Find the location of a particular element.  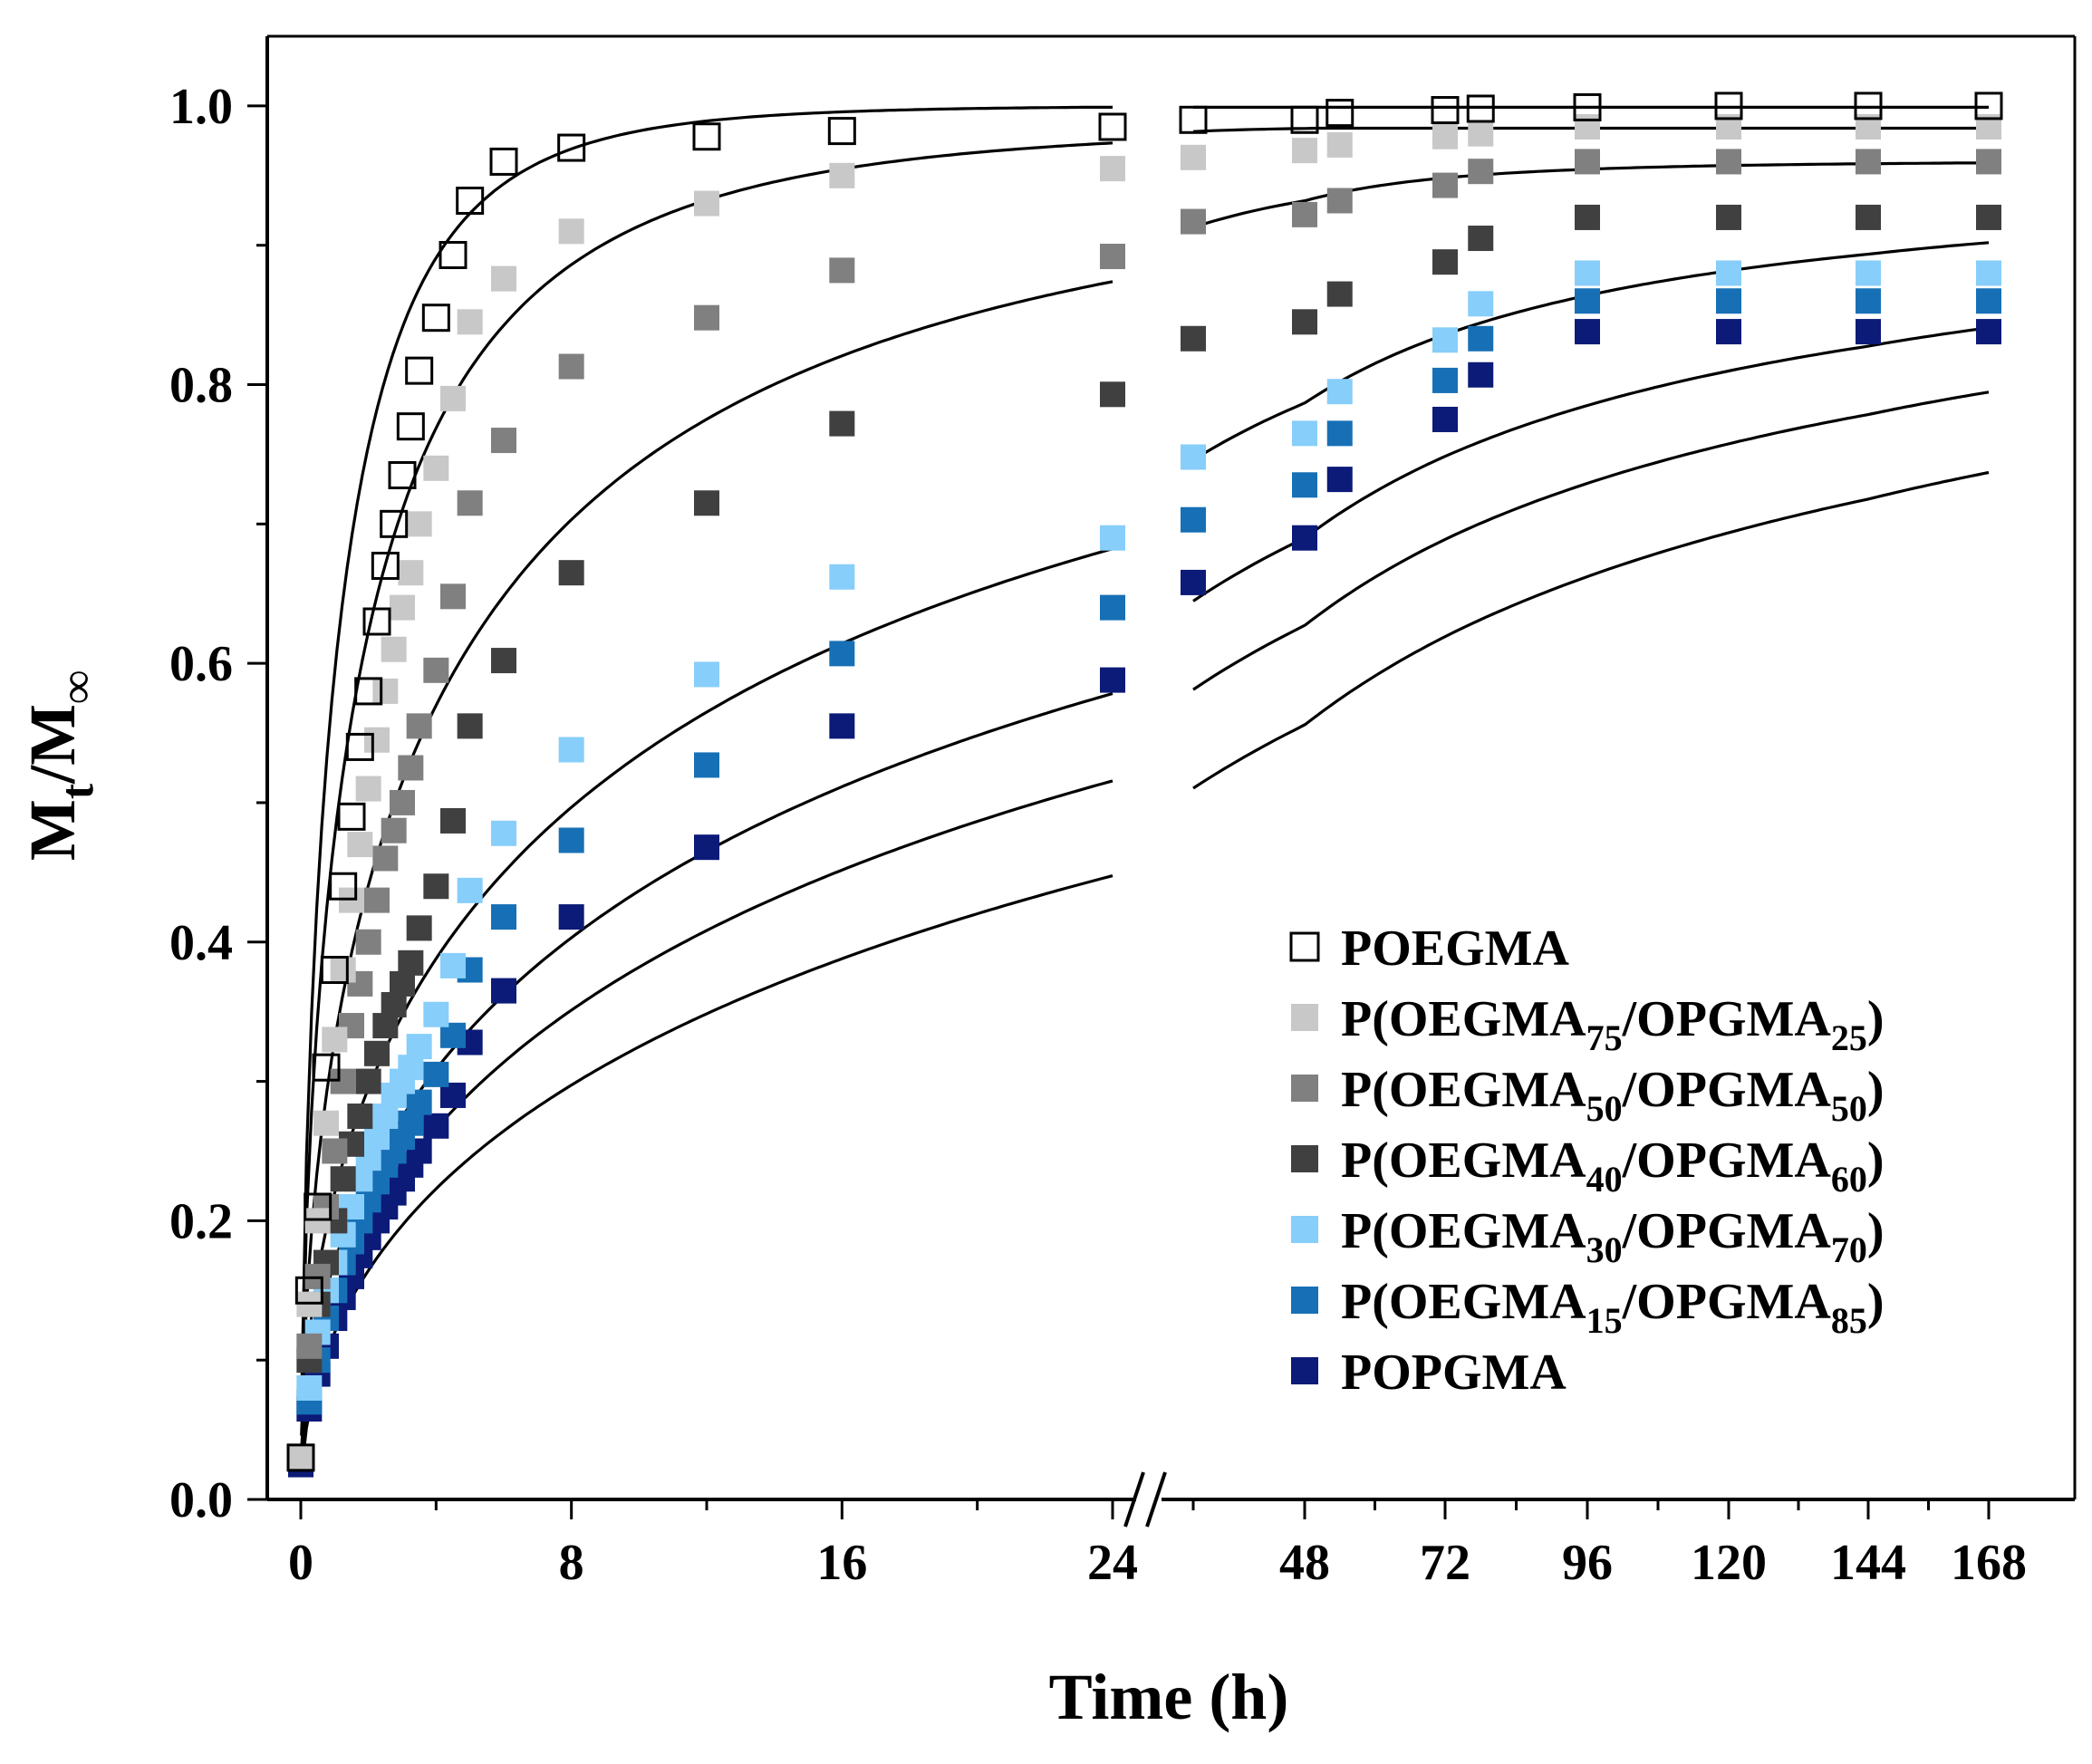

y-title-base: M is located at coordinates (52, 735).